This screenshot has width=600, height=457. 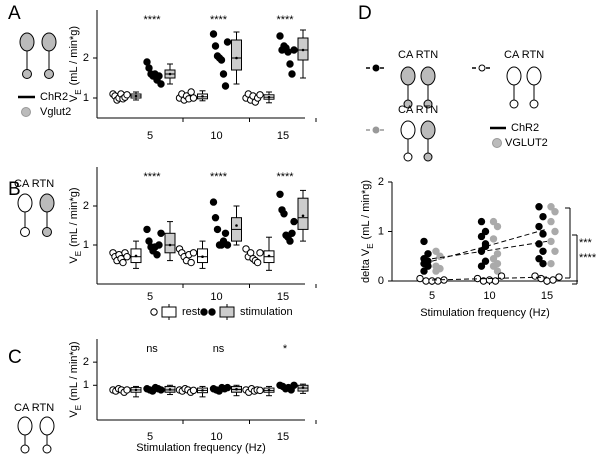 What do you see at coordinates (152, 349) in the screenshot?
I see `significance: ns` at bounding box center [152, 349].